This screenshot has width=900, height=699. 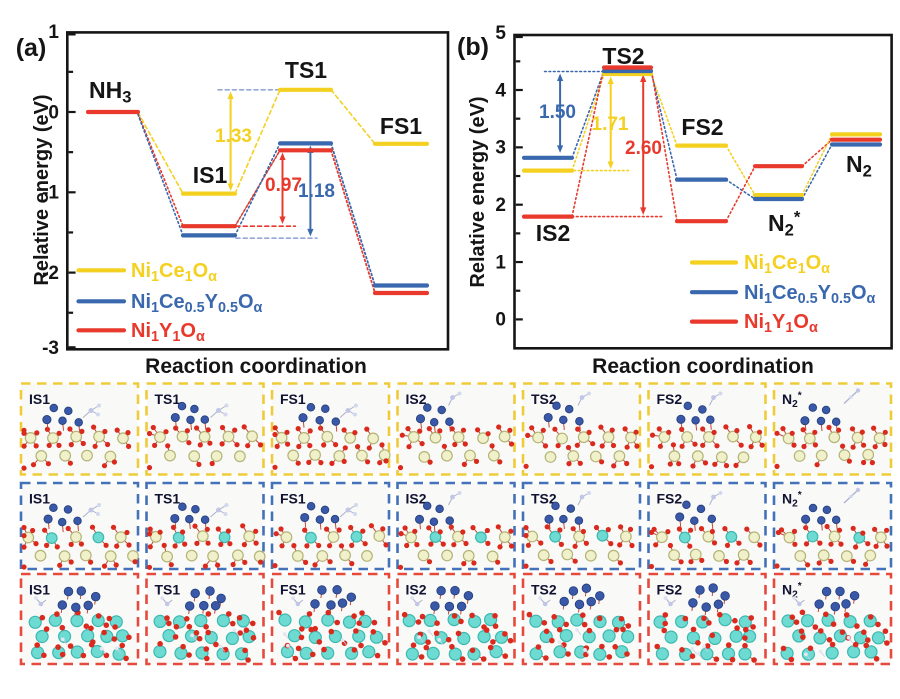 What do you see at coordinates (610, 124) in the screenshot?
I see `svg-text: 1.71` at bounding box center [610, 124].